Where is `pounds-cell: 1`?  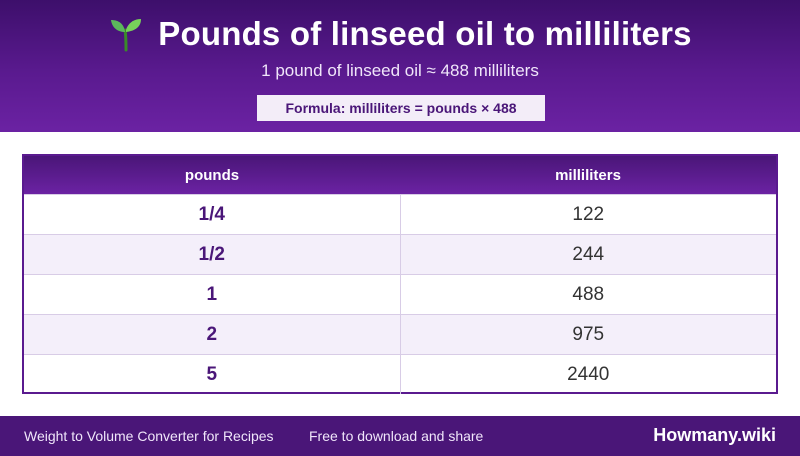
pounds-cell: 1 is located at coordinates (212, 294).